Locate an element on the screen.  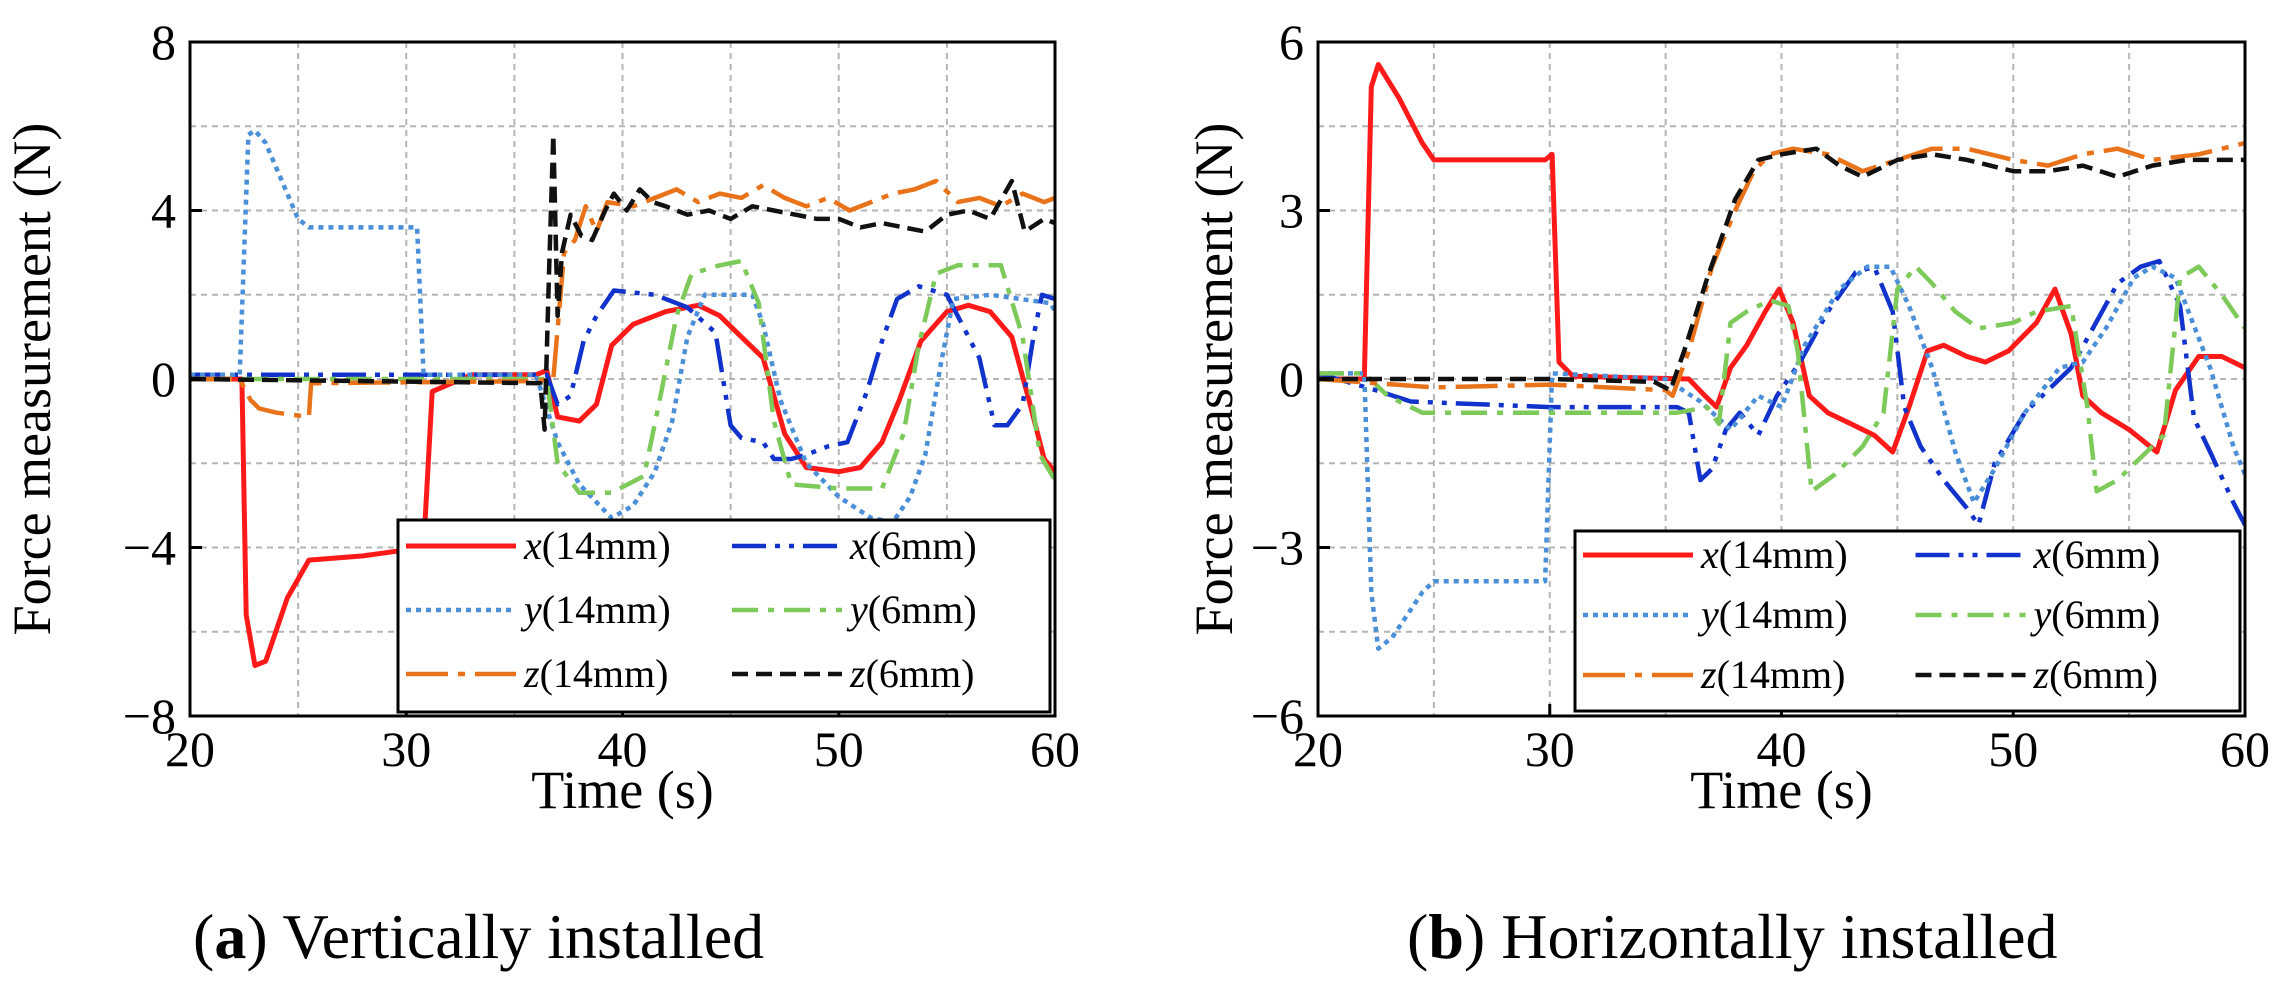
y-tick-label: −3 is located at coordinates (1277, 548).